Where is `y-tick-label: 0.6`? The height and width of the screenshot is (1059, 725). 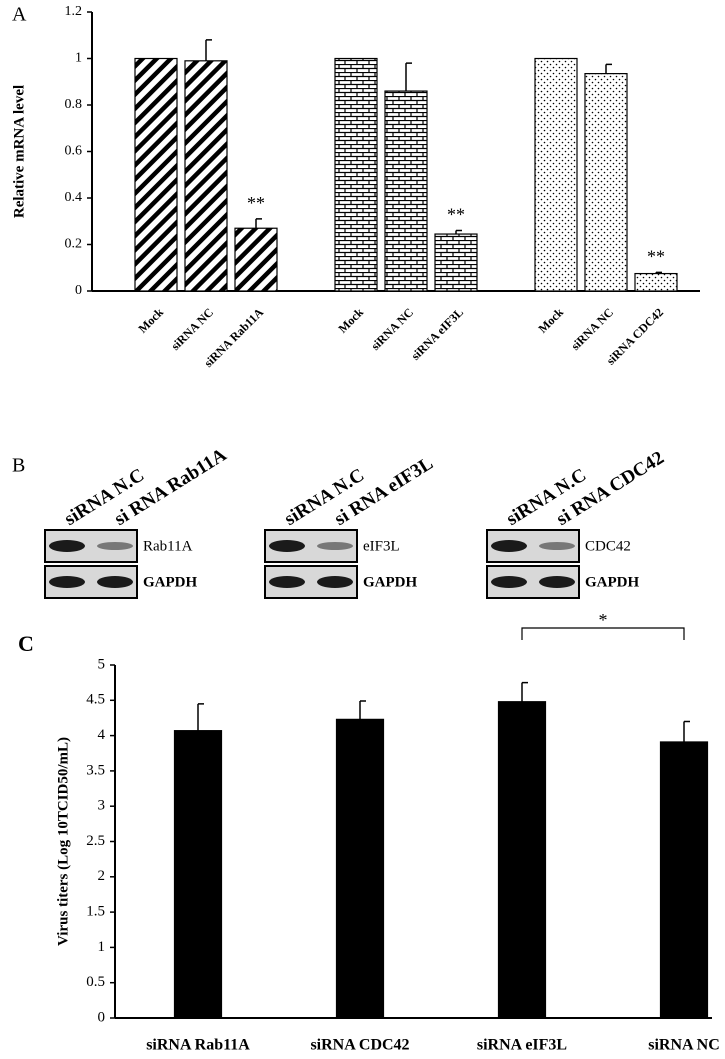
y-tick-label: 0.6 is located at coordinates (74, 151).